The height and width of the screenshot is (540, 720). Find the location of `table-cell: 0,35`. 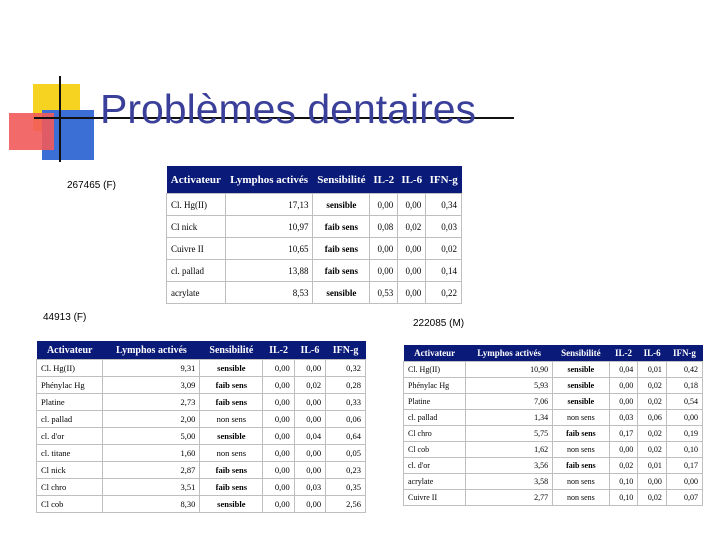

table-cell: 0,35 is located at coordinates (345, 487).